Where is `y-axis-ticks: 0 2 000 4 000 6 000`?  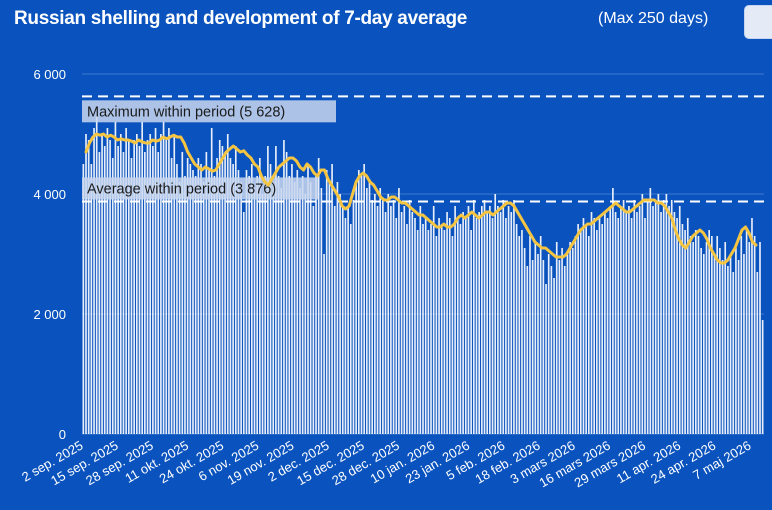
y-axis-ticks: 0 2 000 4 000 6 000 is located at coordinates (49, 254).